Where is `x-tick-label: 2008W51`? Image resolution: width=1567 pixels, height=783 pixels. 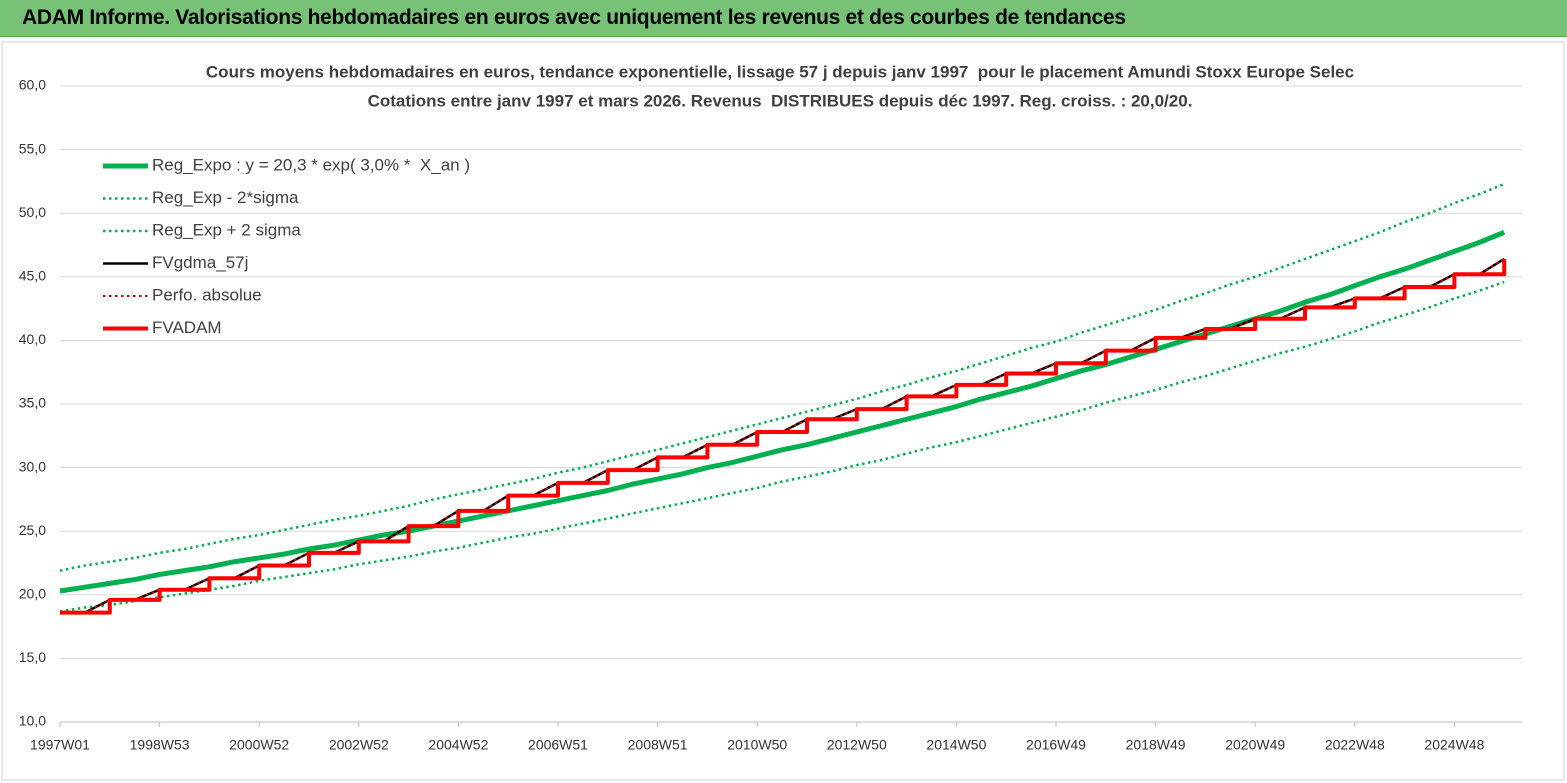 x-tick-label: 2008W51 is located at coordinates (658, 745).